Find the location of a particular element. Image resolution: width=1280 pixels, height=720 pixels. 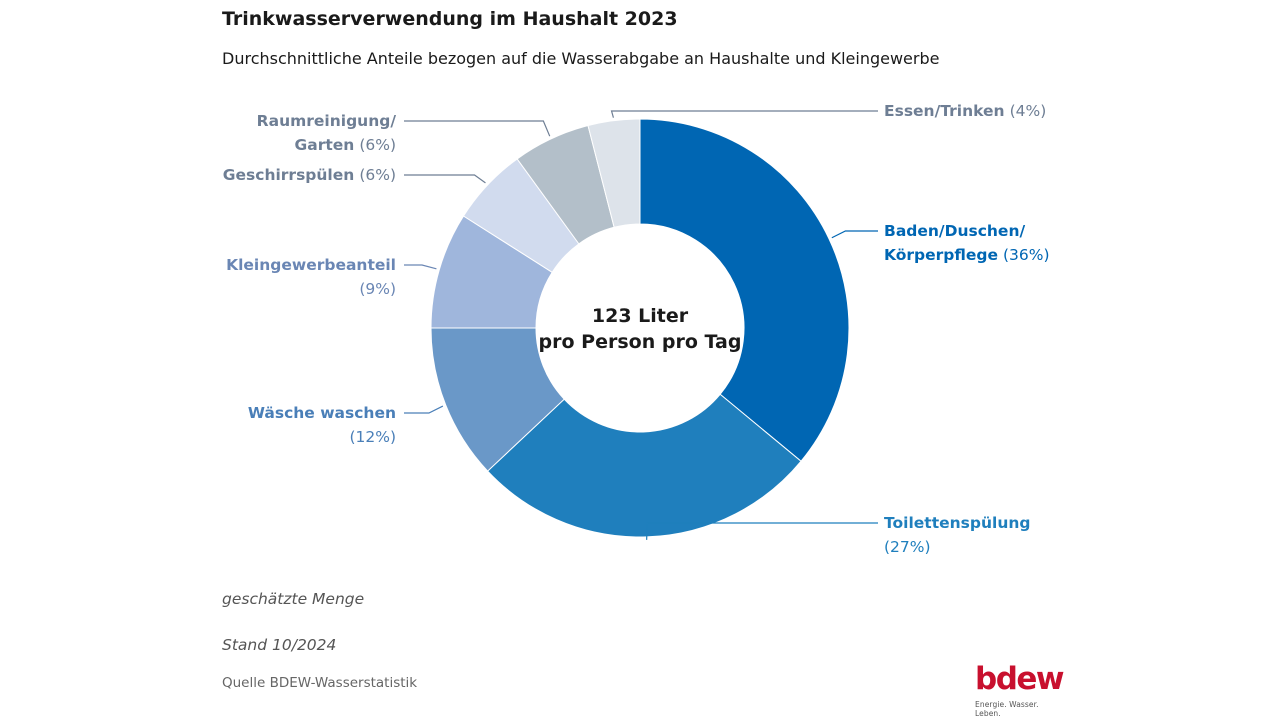

slice-label-1: Toilettenspülung (27%) is located at coordinates (957, 535).